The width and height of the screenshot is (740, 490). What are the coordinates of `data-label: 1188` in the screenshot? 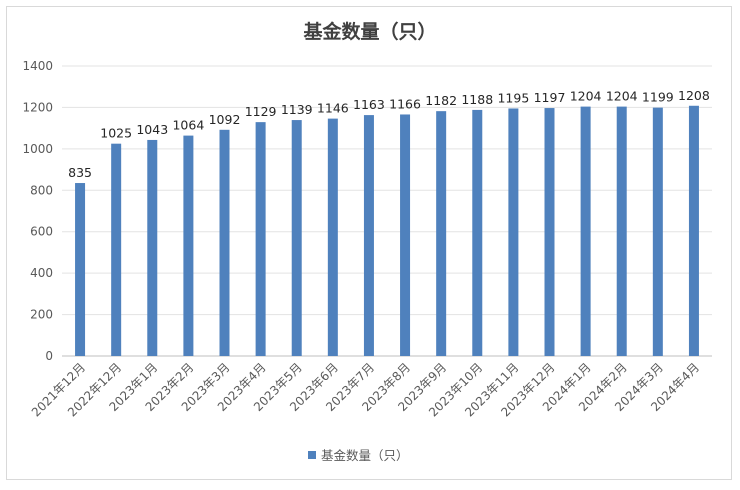 It's located at (477, 99).